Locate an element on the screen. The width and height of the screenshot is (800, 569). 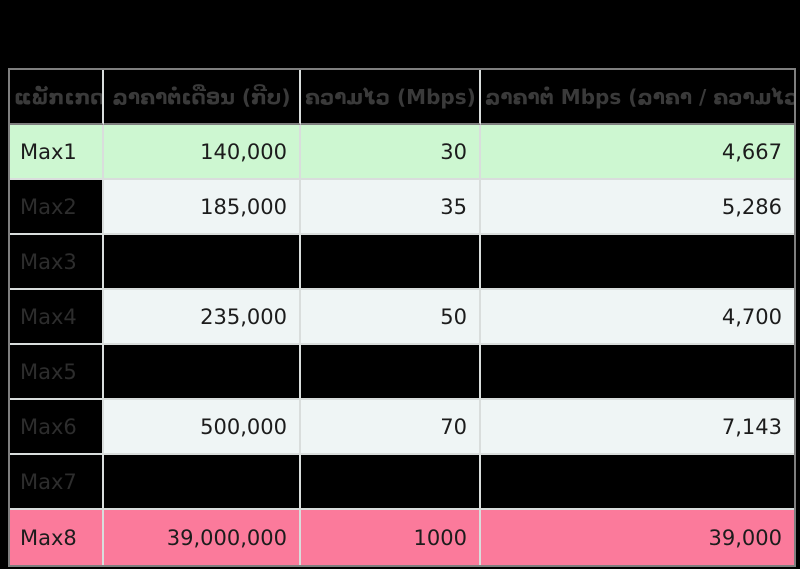
package-name-cell: Max1 is located at coordinates (57, 152).